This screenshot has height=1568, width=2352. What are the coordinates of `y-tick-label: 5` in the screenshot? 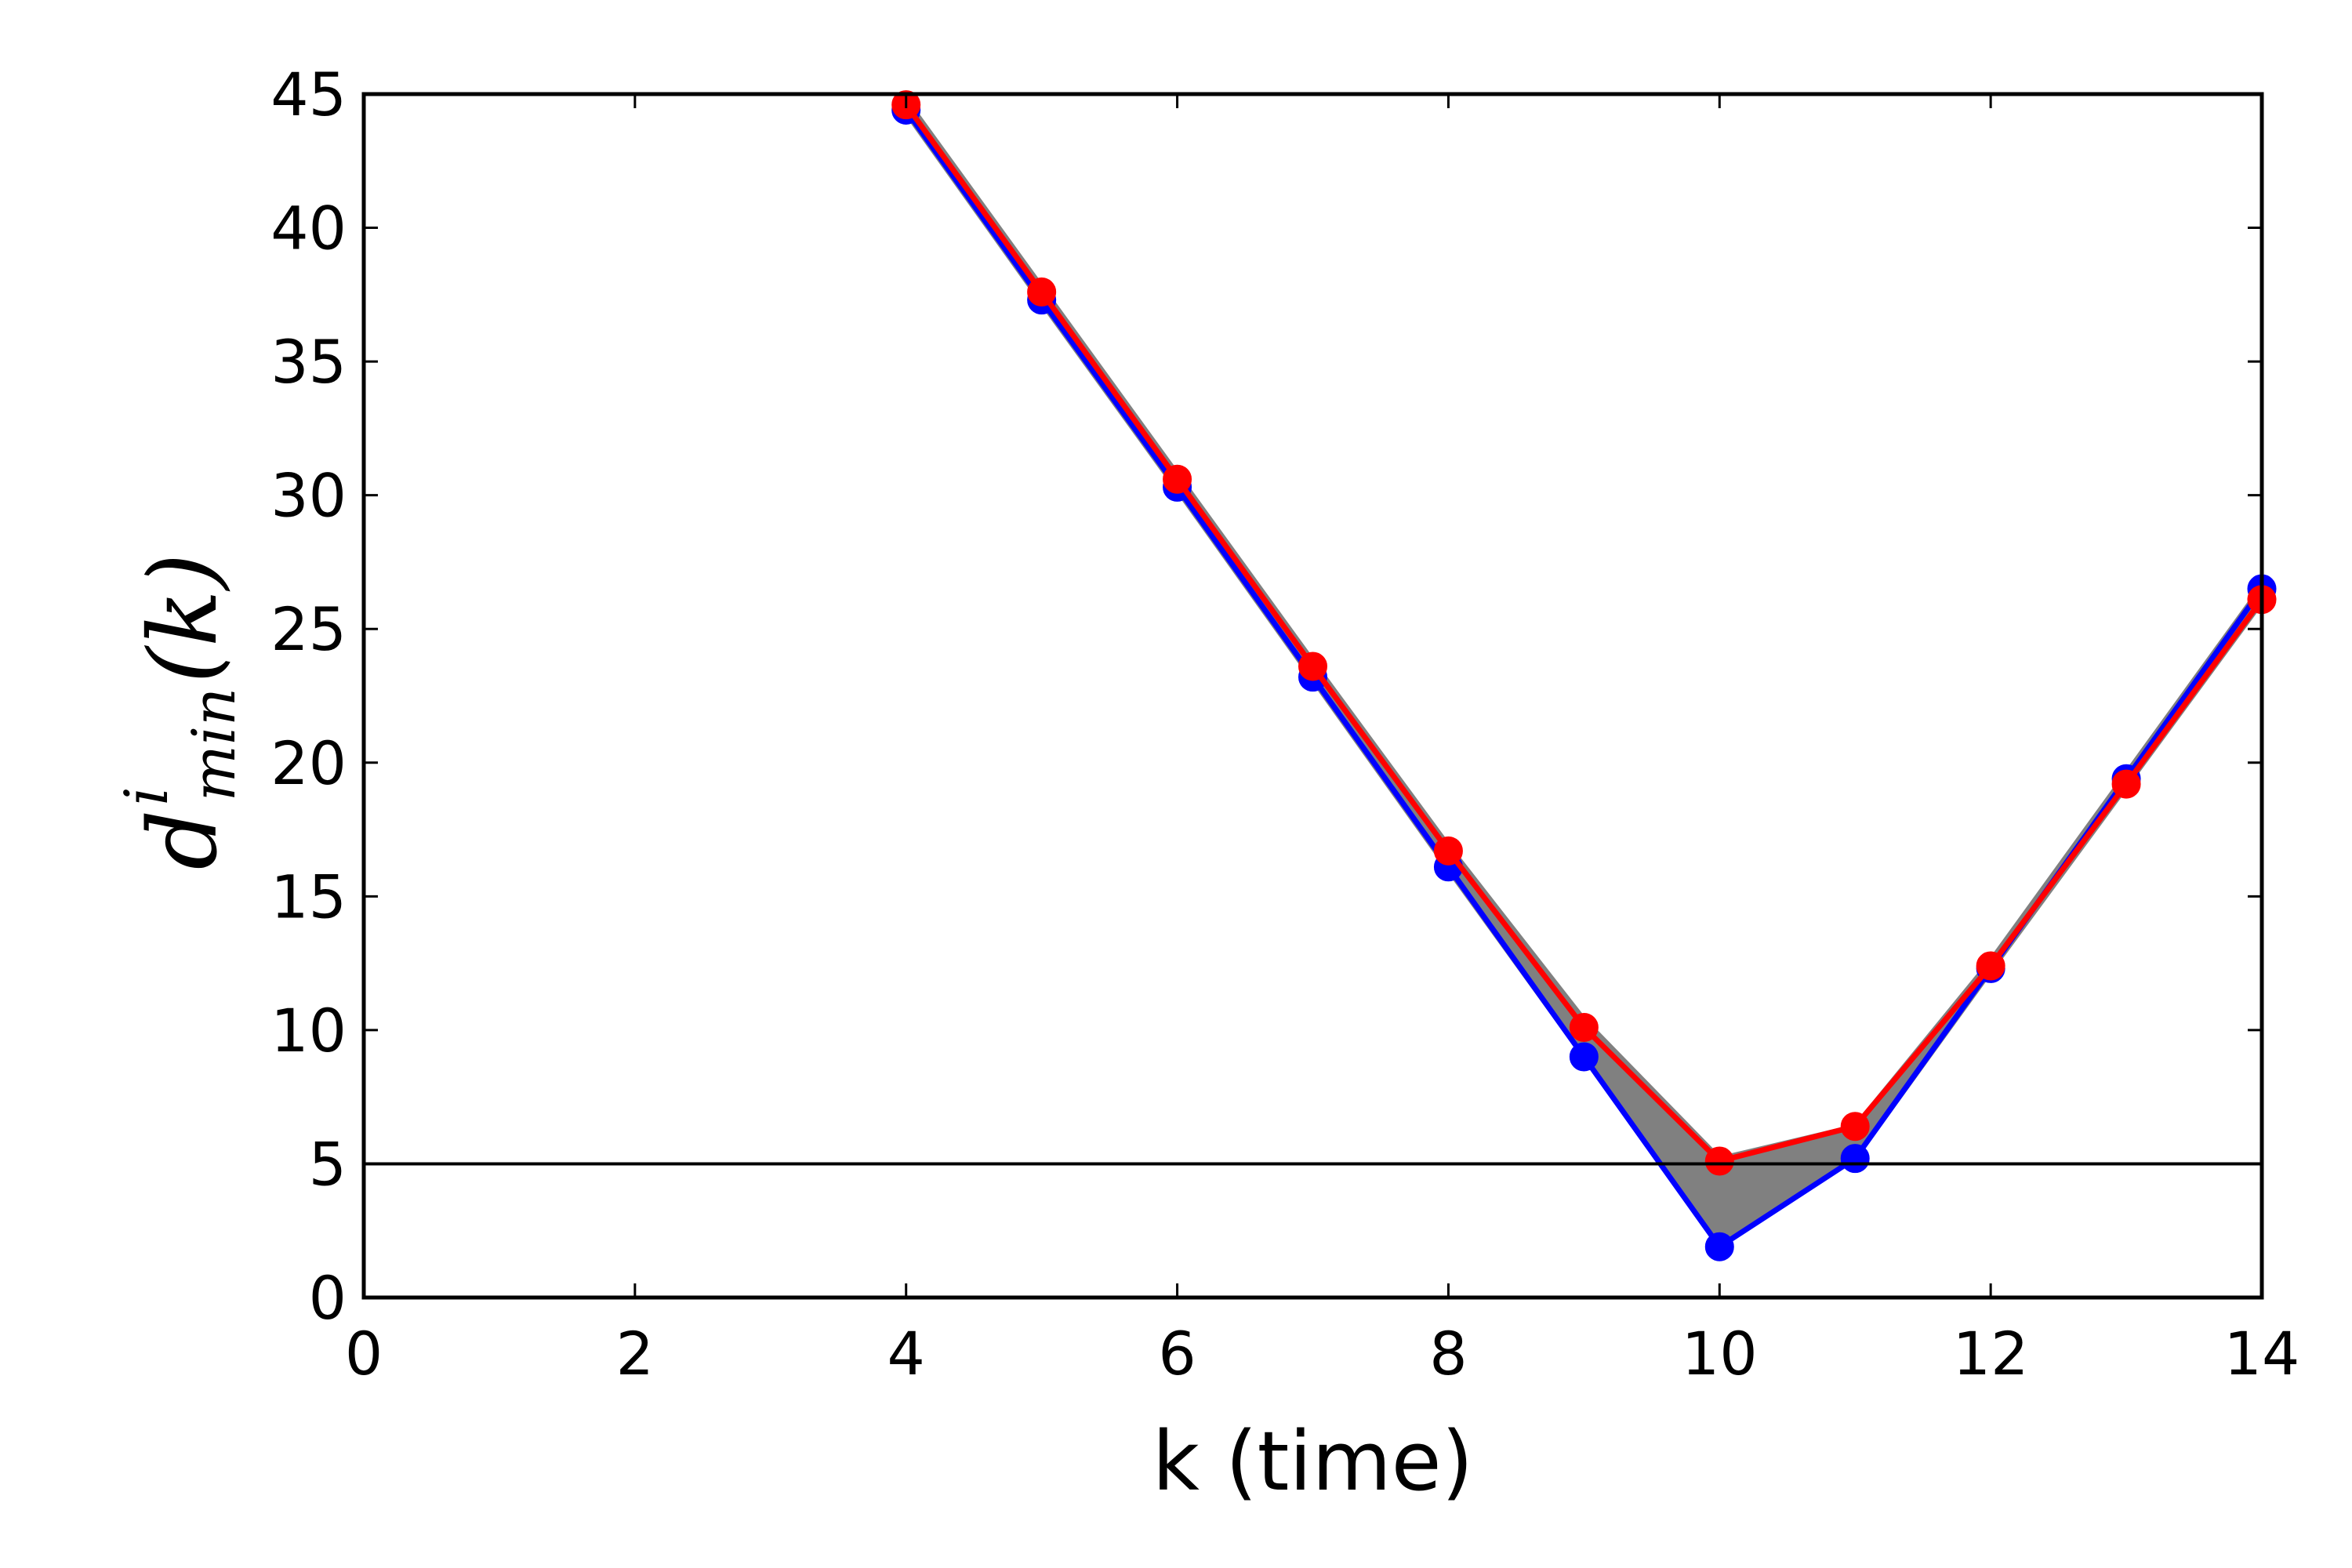 It's located at (328, 1164).